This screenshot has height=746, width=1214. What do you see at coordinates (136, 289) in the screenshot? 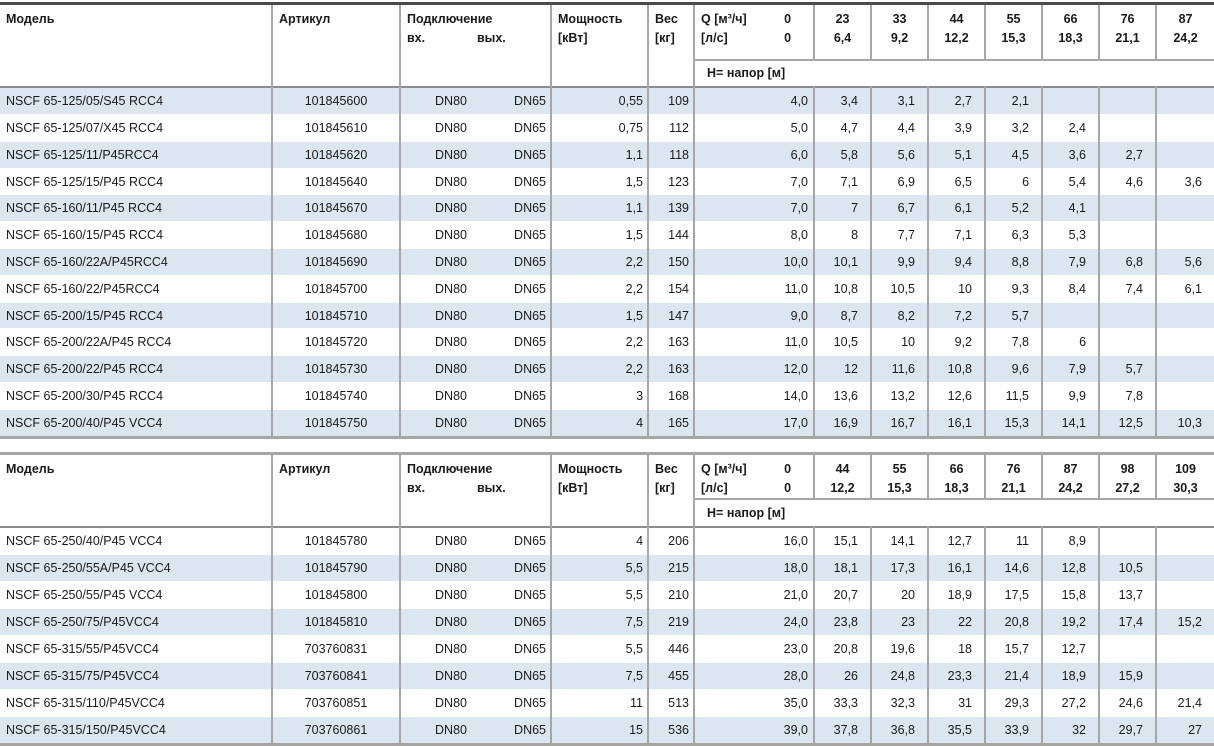
I see `model-cell: NSCF 65-160/22/P45RCC4` at bounding box center [136, 289].